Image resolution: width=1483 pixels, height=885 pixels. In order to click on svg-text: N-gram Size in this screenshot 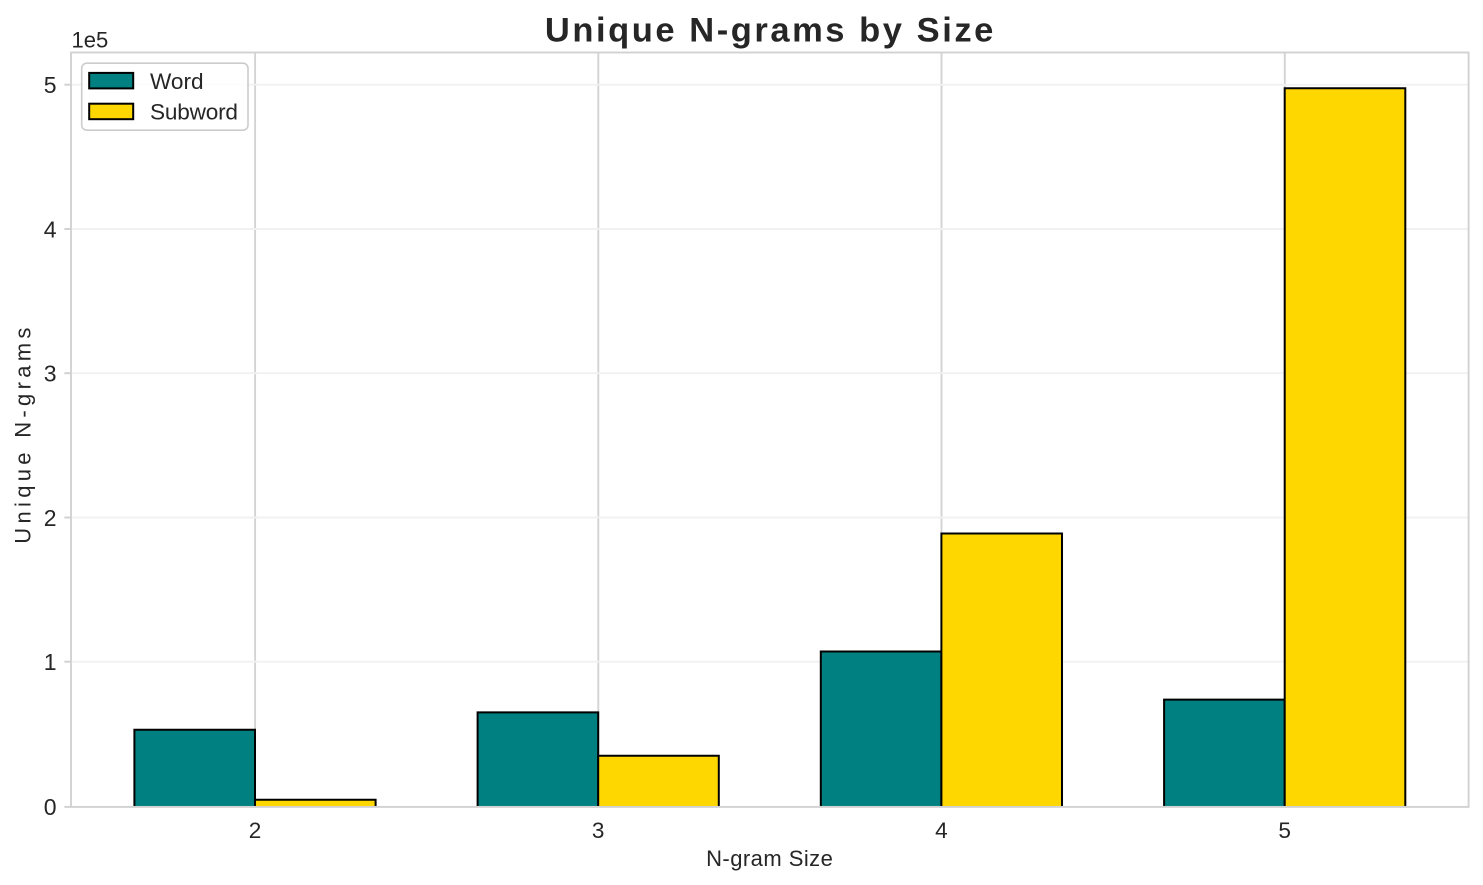, I will do `click(769, 858)`.